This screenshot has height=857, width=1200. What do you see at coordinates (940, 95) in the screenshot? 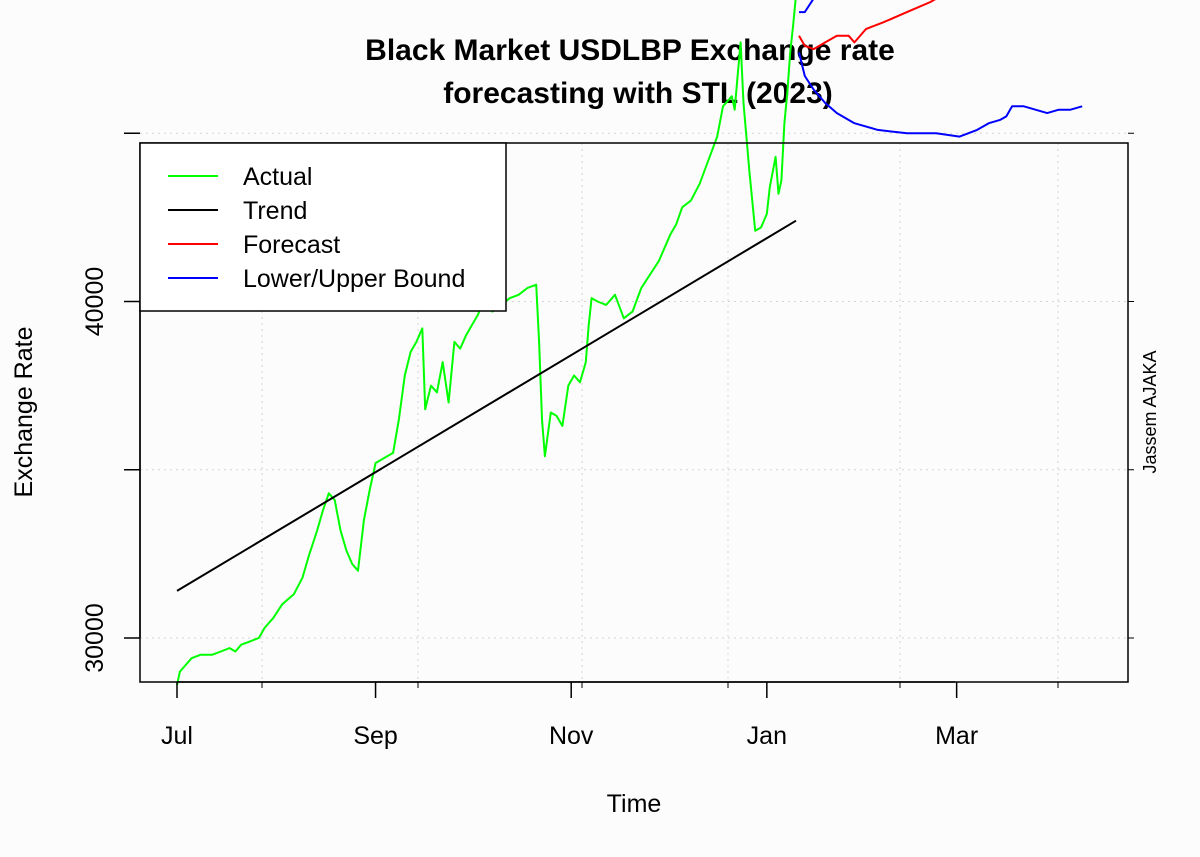
I see `series-lower-bound` at bounding box center [940, 95].